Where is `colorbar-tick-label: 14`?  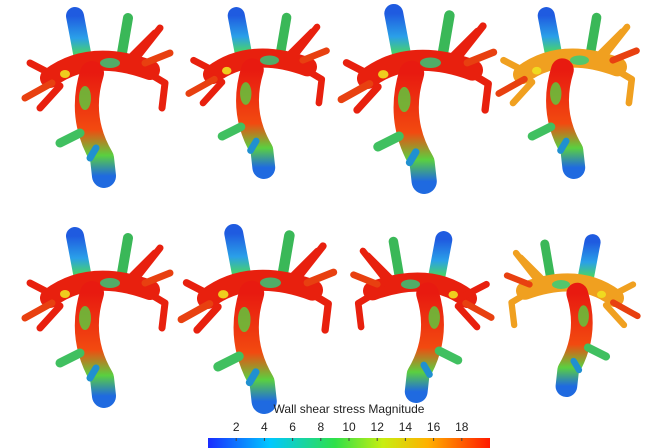
colorbar-tick-label: 14 is located at coordinates (406, 427).